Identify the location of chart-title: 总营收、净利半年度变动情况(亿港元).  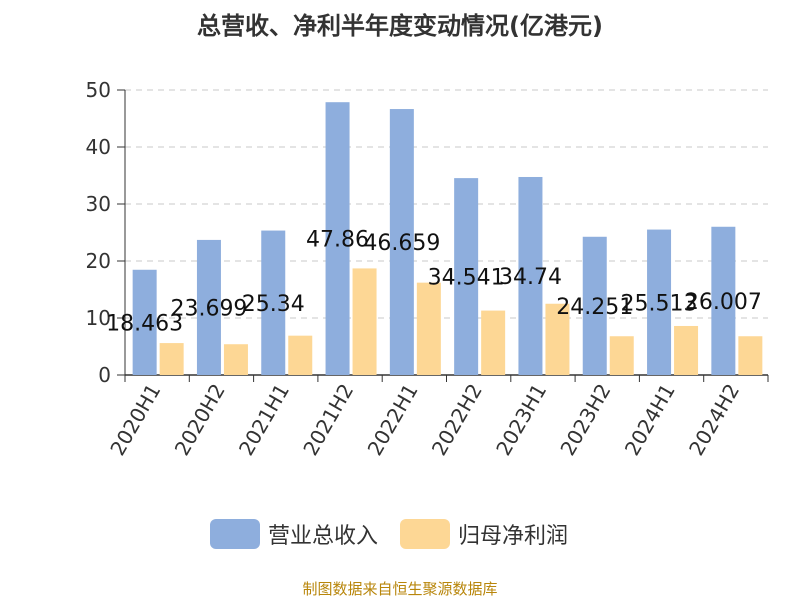
(400, 26).